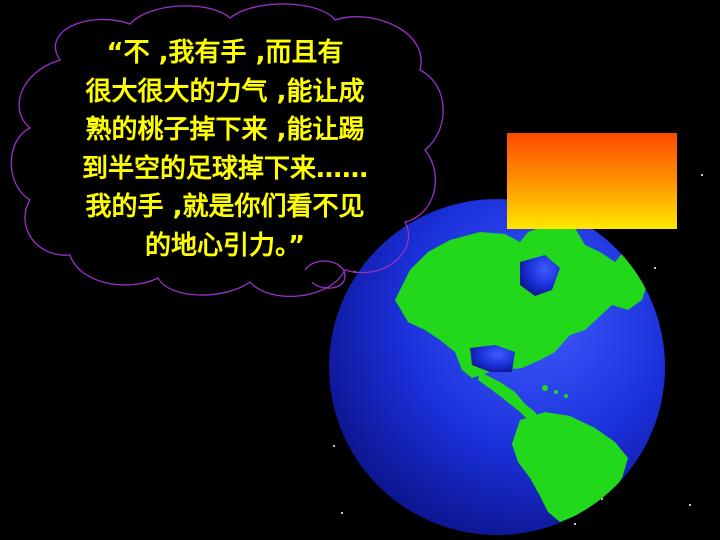 The width and height of the screenshot is (720, 540). I want to click on bubble-text-line: 熟的桃子掉下来 ,能让踢, so click(225, 130).